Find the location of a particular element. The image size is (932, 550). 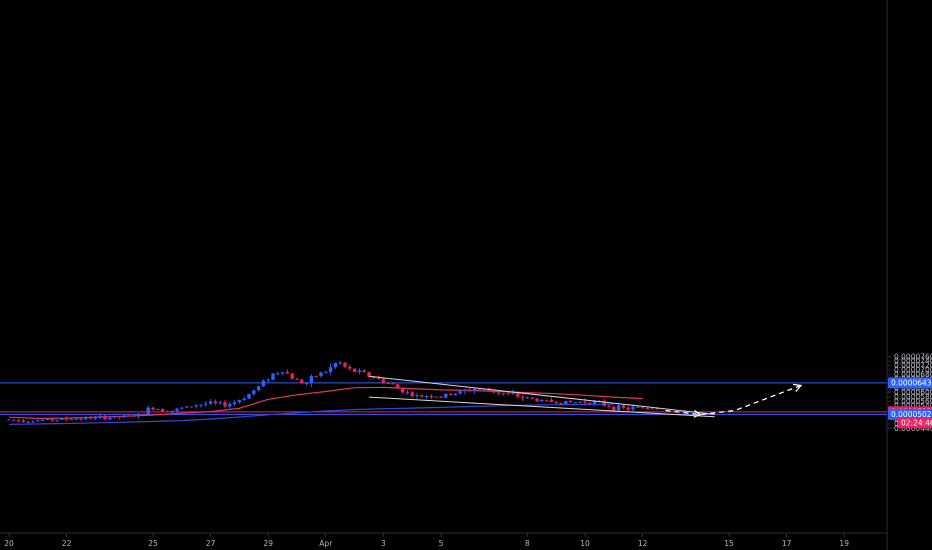

x-tick-label-12: 17 is located at coordinates (787, 543).